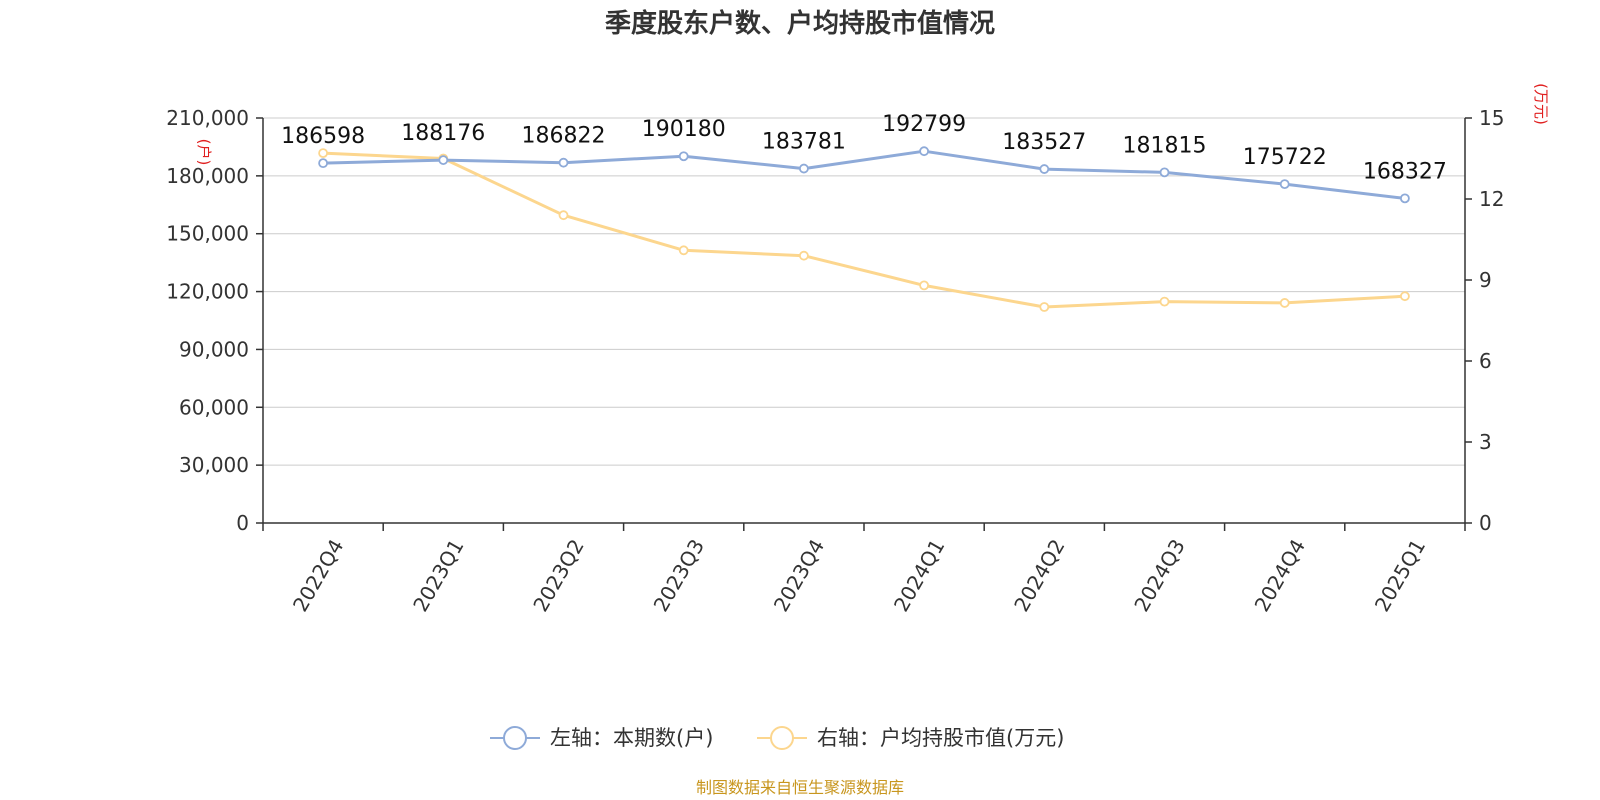  I want to click on left-tick-label: 60,000, so click(214, 407).